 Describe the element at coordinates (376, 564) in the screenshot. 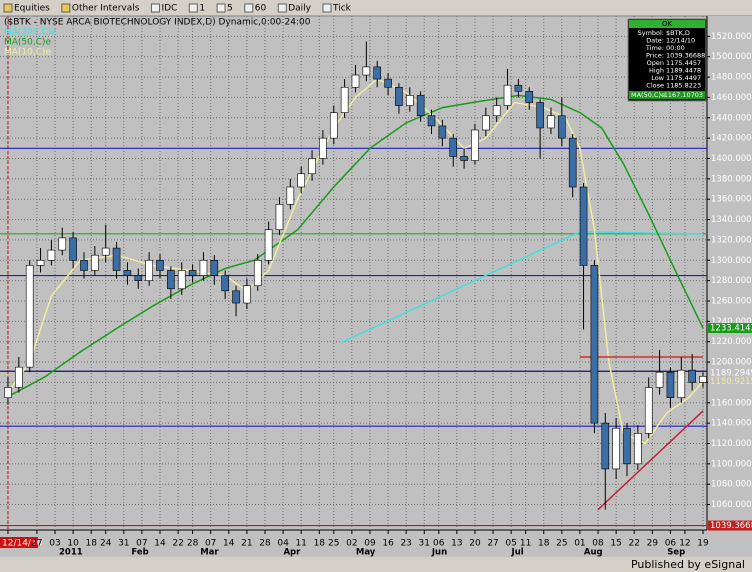

I see `footer-bar` at that location.